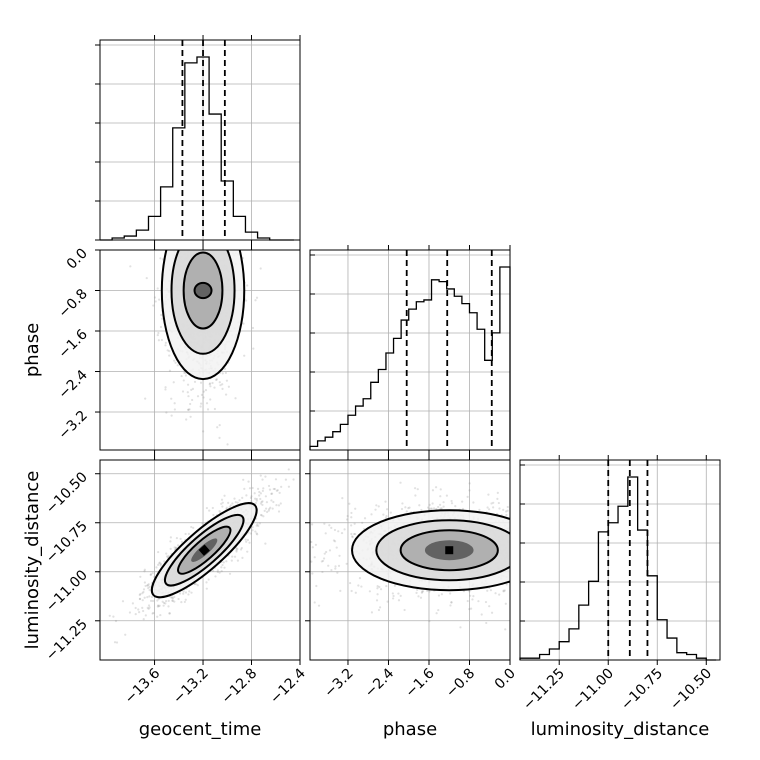 This screenshot has width=760, height=760. Describe the element at coordinates (72, 425) in the screenshot. I see `y-tick-label: −3.2` at that location.